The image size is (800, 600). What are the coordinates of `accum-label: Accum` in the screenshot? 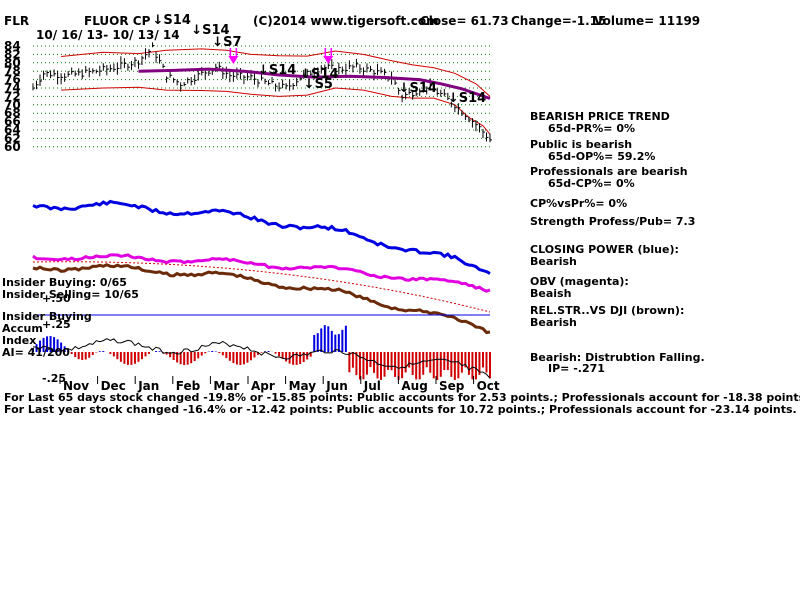 It's located at (22, 328).